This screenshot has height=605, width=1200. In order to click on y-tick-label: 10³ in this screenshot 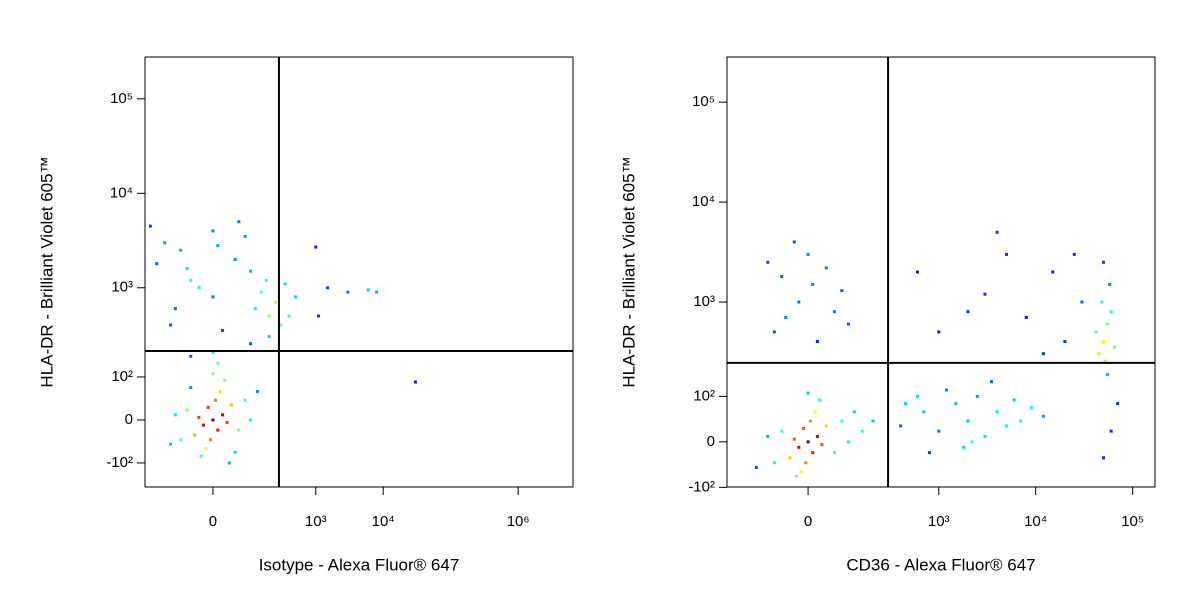, I will do `click(704, 301)`.